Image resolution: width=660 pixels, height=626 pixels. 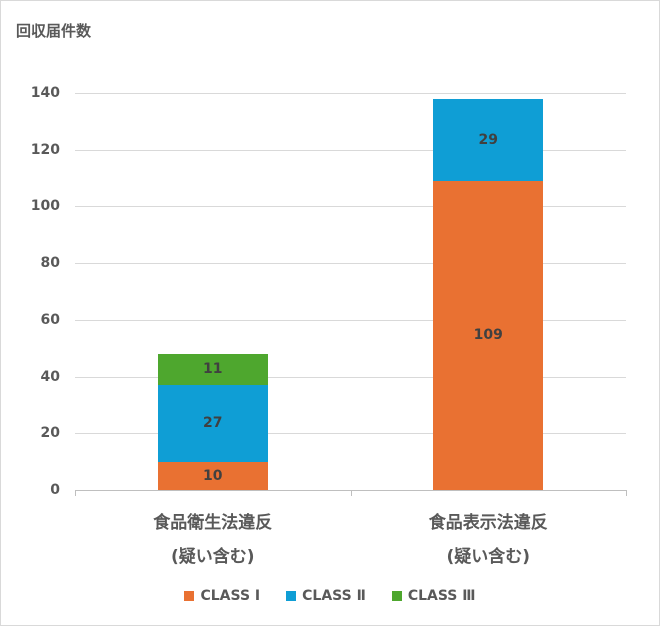 What do you see at coordinates (212, 291) in the screenshot?
I see `bar-stack: 10 27 11` at bounding box center [212, 291].